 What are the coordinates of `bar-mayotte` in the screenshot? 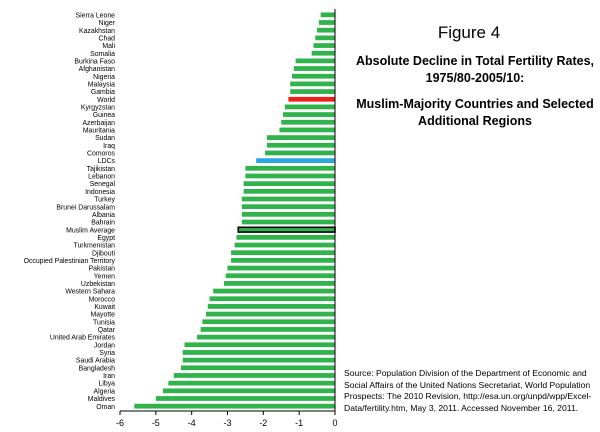 It's located at (270, 314).